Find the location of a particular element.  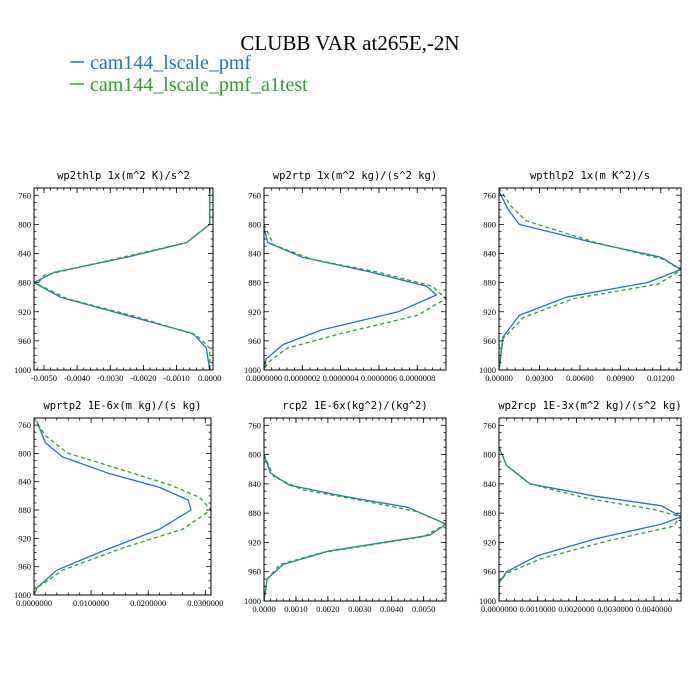

panel-title: rcp2 1E-6x(kg^2)/(kg^2) is located at coordinates (354, 406).